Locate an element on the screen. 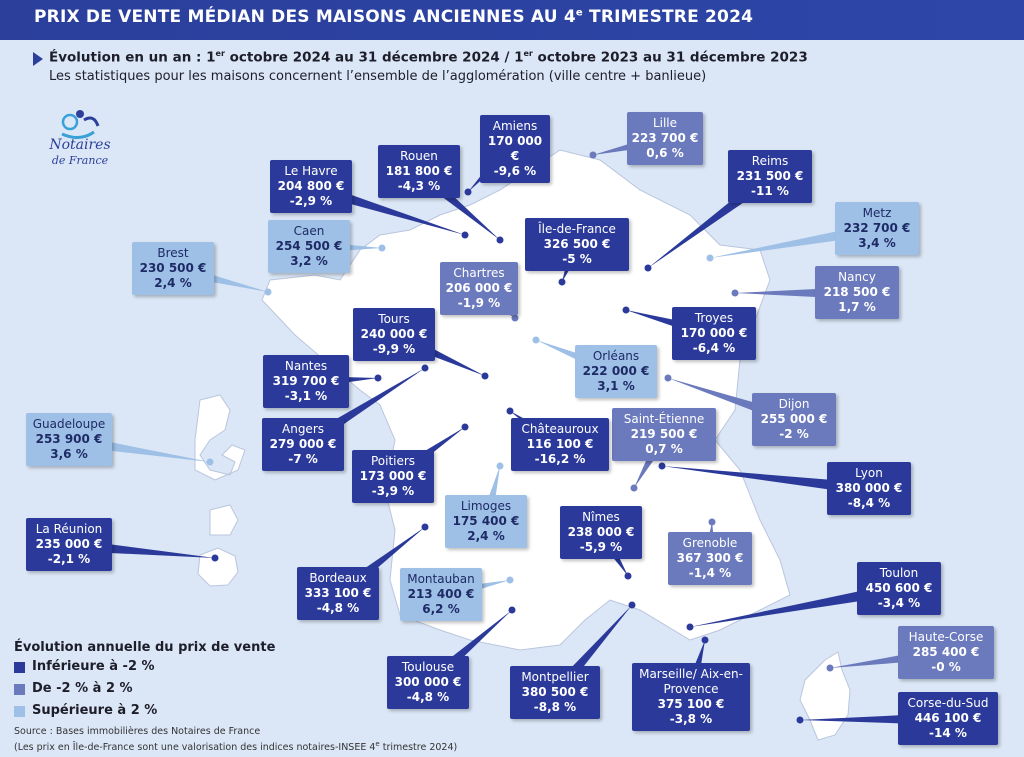 Image resolution: width=1024 pixels, height=757 pixels. median-price: 253 900 € is located at coordinates (69, 439).